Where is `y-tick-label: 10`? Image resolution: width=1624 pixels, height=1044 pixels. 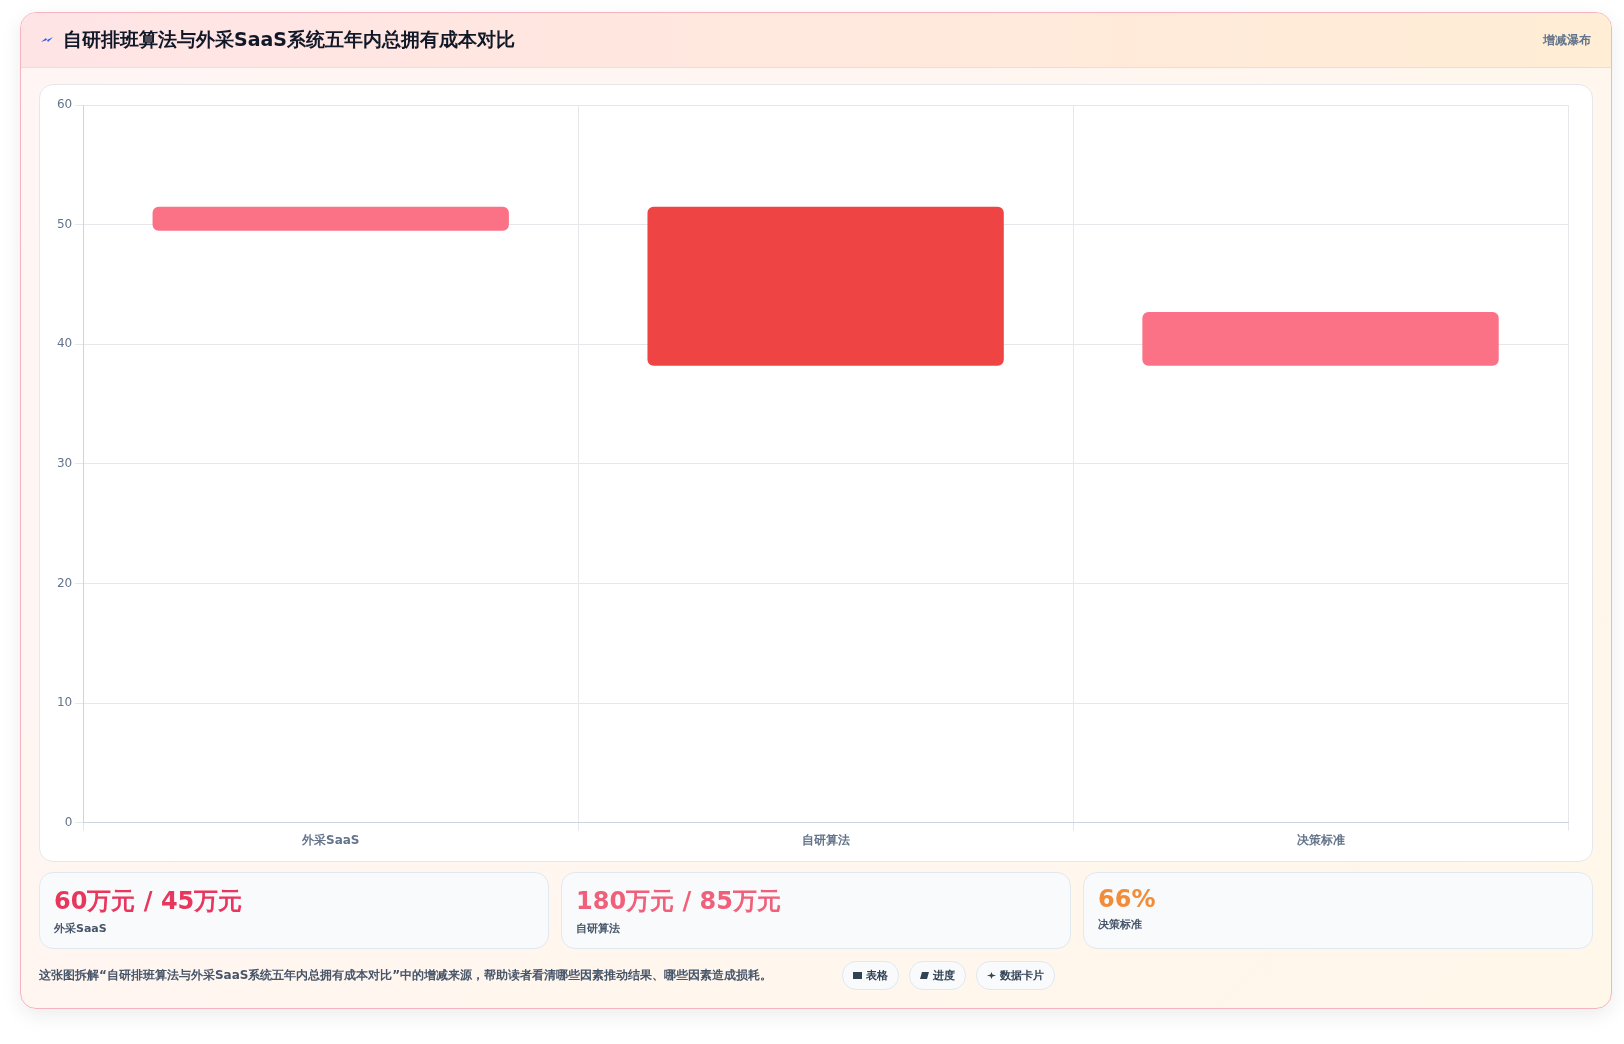 y-tick-label: 10 is located at coordinates (64, 702).